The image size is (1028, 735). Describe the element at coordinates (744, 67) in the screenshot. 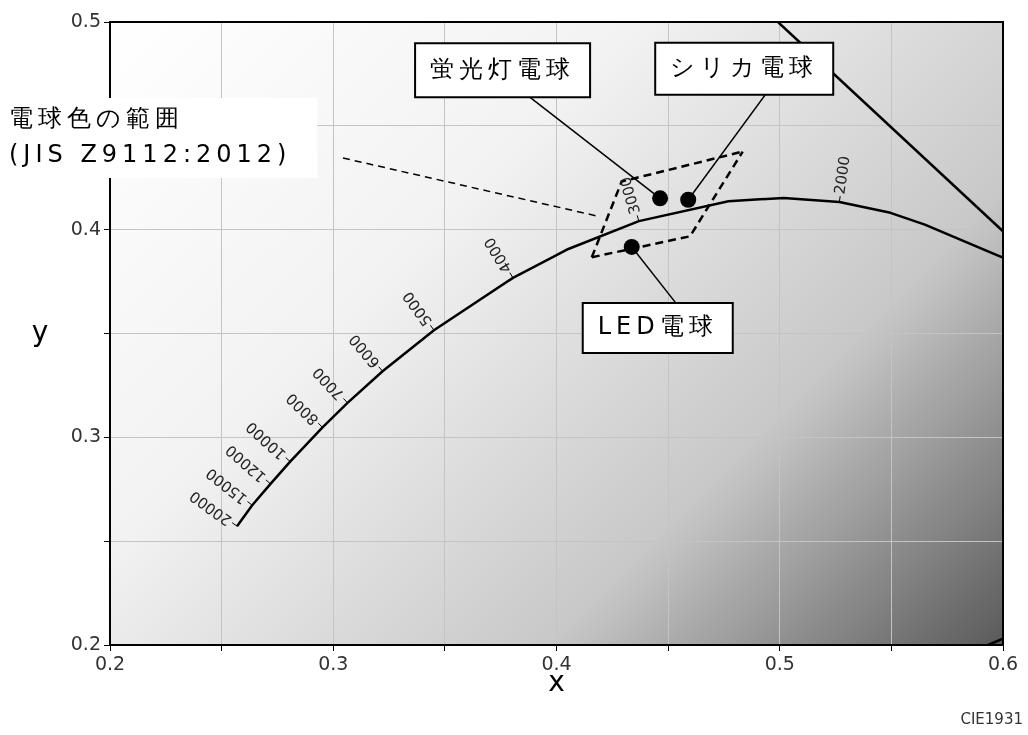

I see `annotation: シリカ電球` at that location.